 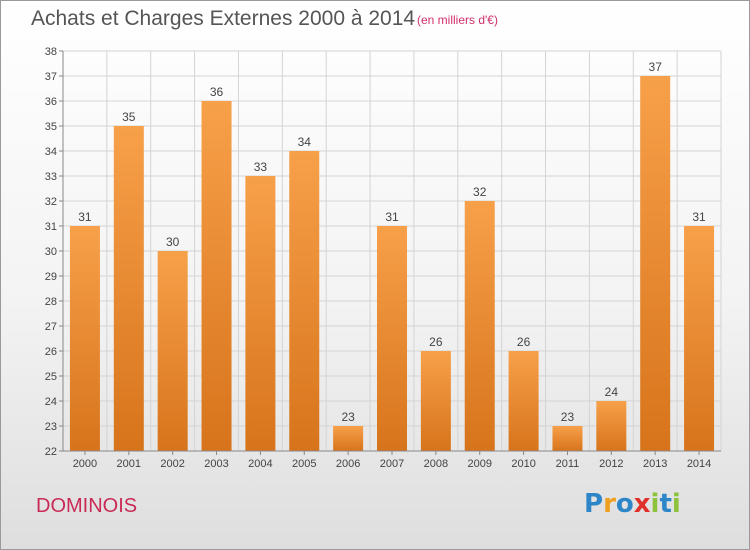 What do you see at coordinates (51, 377) in the screenshot?
I see `y-tick-label: 25` at bounding box center [51, 377].